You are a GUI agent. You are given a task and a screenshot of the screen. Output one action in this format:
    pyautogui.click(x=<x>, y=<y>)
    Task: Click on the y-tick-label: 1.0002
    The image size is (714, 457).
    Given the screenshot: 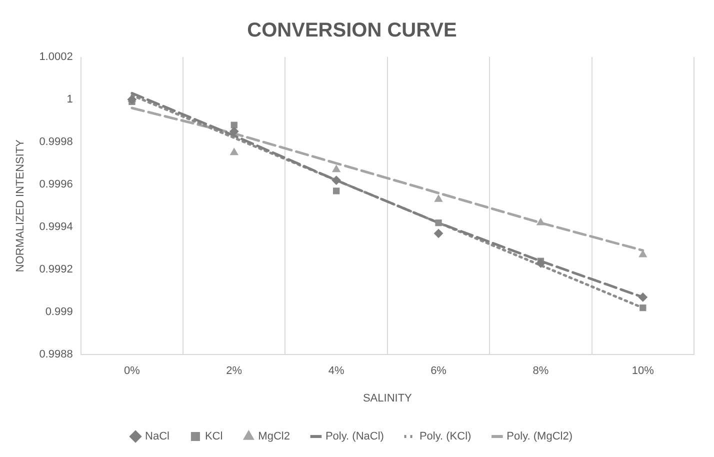 What is the action you would take?
    pyautogui.click(x=56, y=57)
    